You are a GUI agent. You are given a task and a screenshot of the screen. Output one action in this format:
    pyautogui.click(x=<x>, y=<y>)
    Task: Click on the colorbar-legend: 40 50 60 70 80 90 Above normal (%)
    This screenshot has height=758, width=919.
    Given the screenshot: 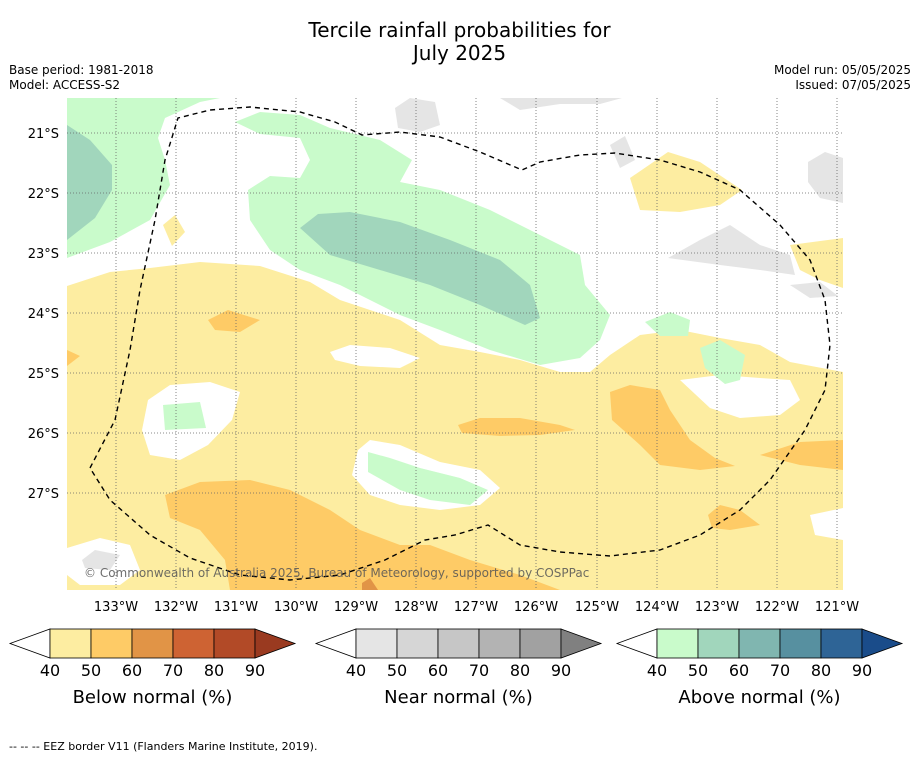 What is the action you would take?
    pyautogui.click(x=759, y=668)
    